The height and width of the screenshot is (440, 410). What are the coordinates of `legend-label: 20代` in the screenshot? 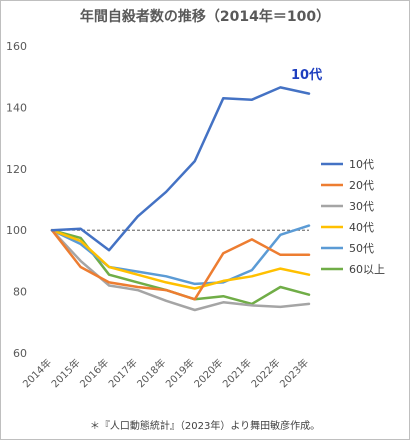 It's located at (361, 185).